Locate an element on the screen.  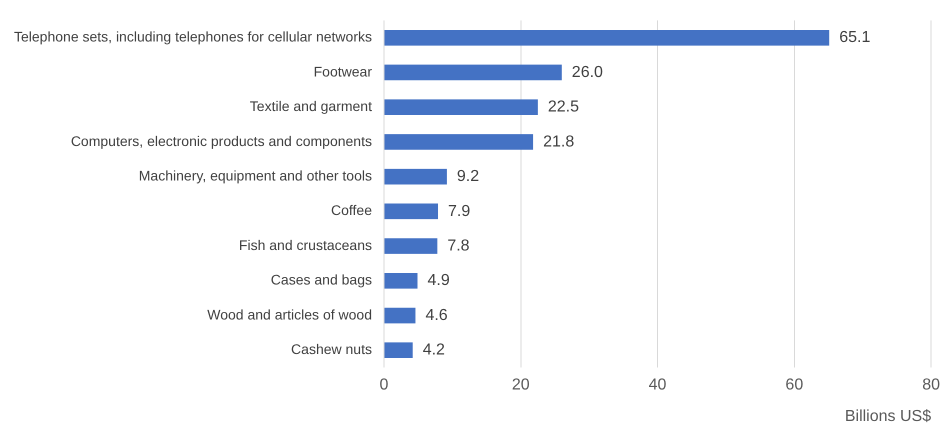
y-tick-label: Wood and articles of wood is located at coordinates (289, 314).